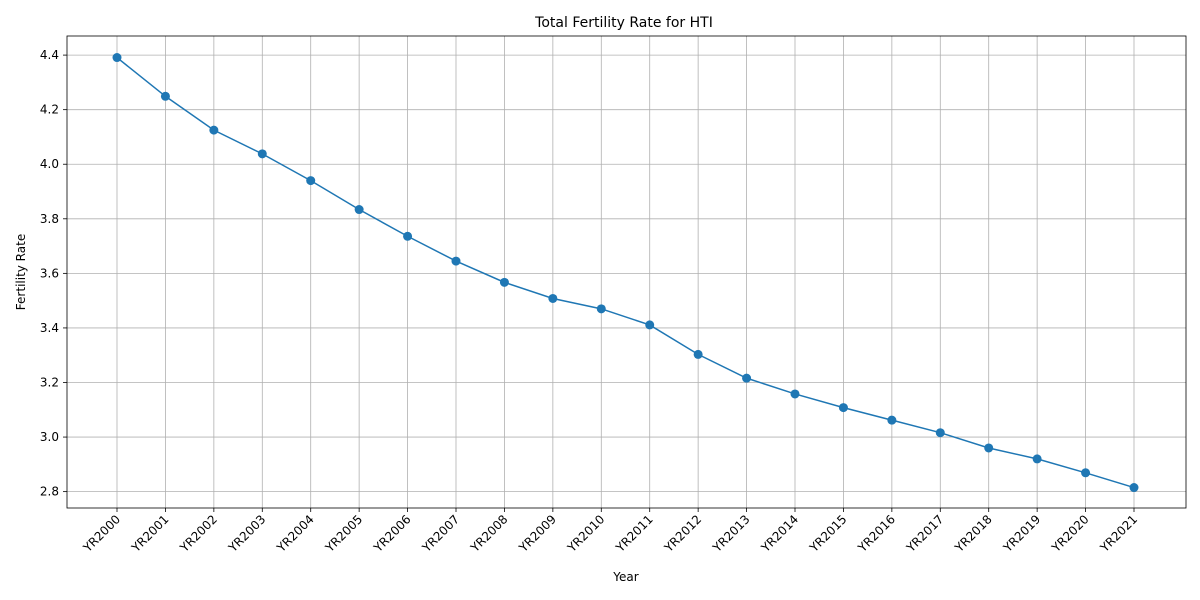 The width and height of the screenshot is (1200, 600). What do you see at coordinates (924, 533) in the screenshot?
I see `x-tick-label: YR2017` at bounding box center [924, 533].